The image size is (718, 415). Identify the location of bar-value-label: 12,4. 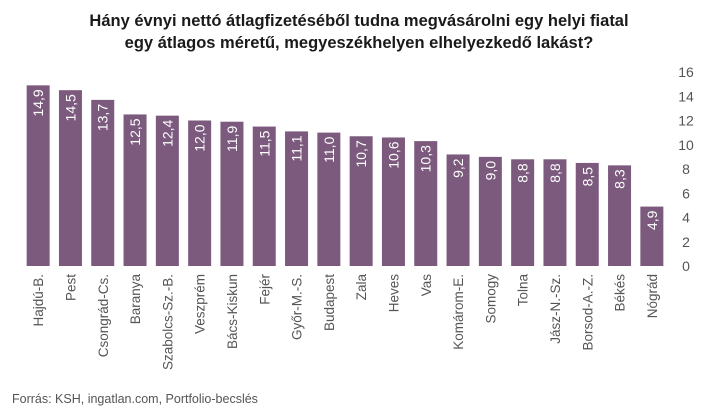
(167, 132).